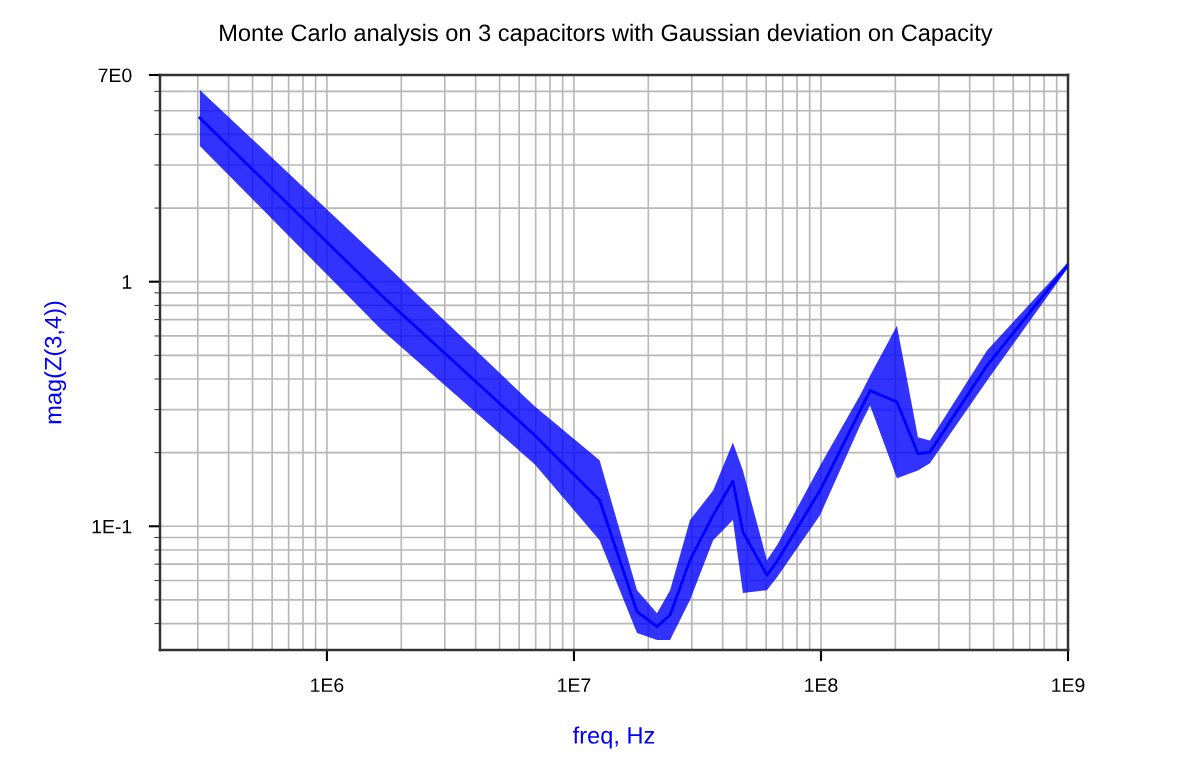 Image resolution: width=1187 pixels, height=774 pixels. Describe the element at coordinates (606, 34) in the screenshot. I see `chart-title: Monte Carlo analysis on 3 capacitors with Gaussian deviation on Capacity` at that location.